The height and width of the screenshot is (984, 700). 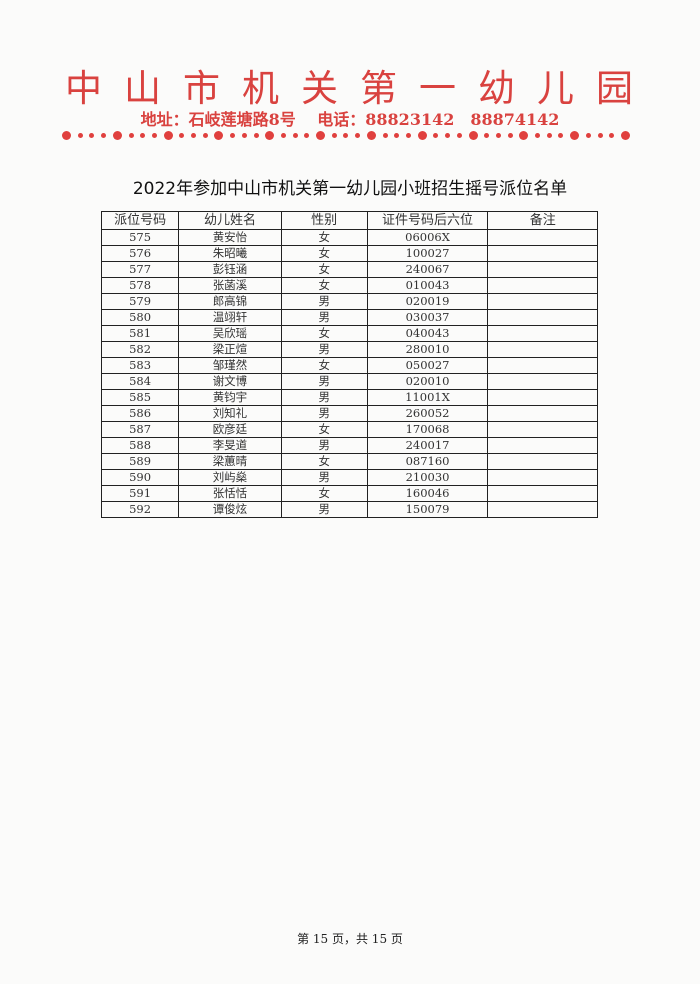 What do you see at coordinates (349, 349) in the screenshot?
I see `table-row: 582 梁正煊男 280010` at bounding box center [349, 349].